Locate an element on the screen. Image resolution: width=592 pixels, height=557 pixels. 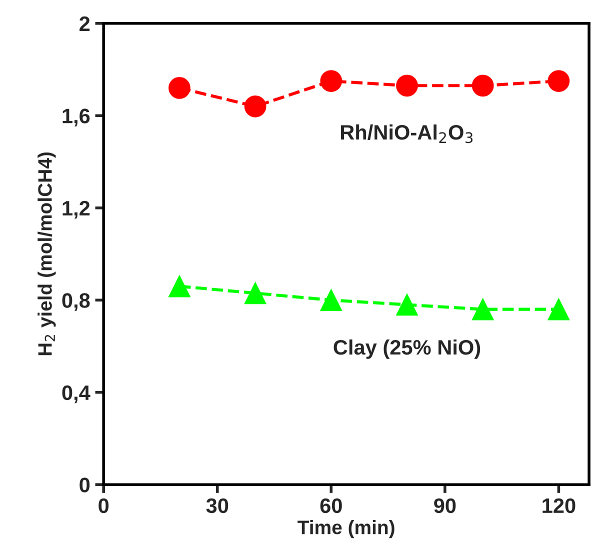
y-tick-label: 0,8 is located at coordinates (76, 302).